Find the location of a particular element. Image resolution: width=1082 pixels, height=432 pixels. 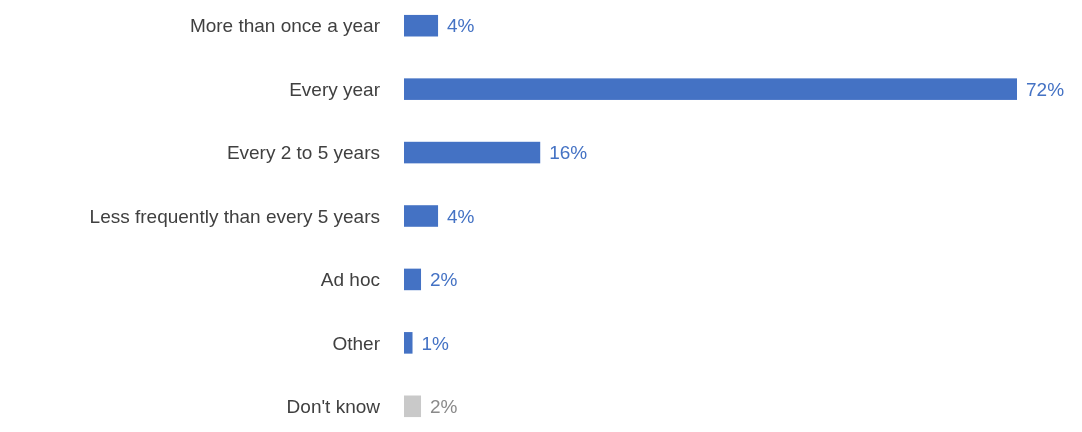

data-label: 1% is located at coordinates (435, 343).